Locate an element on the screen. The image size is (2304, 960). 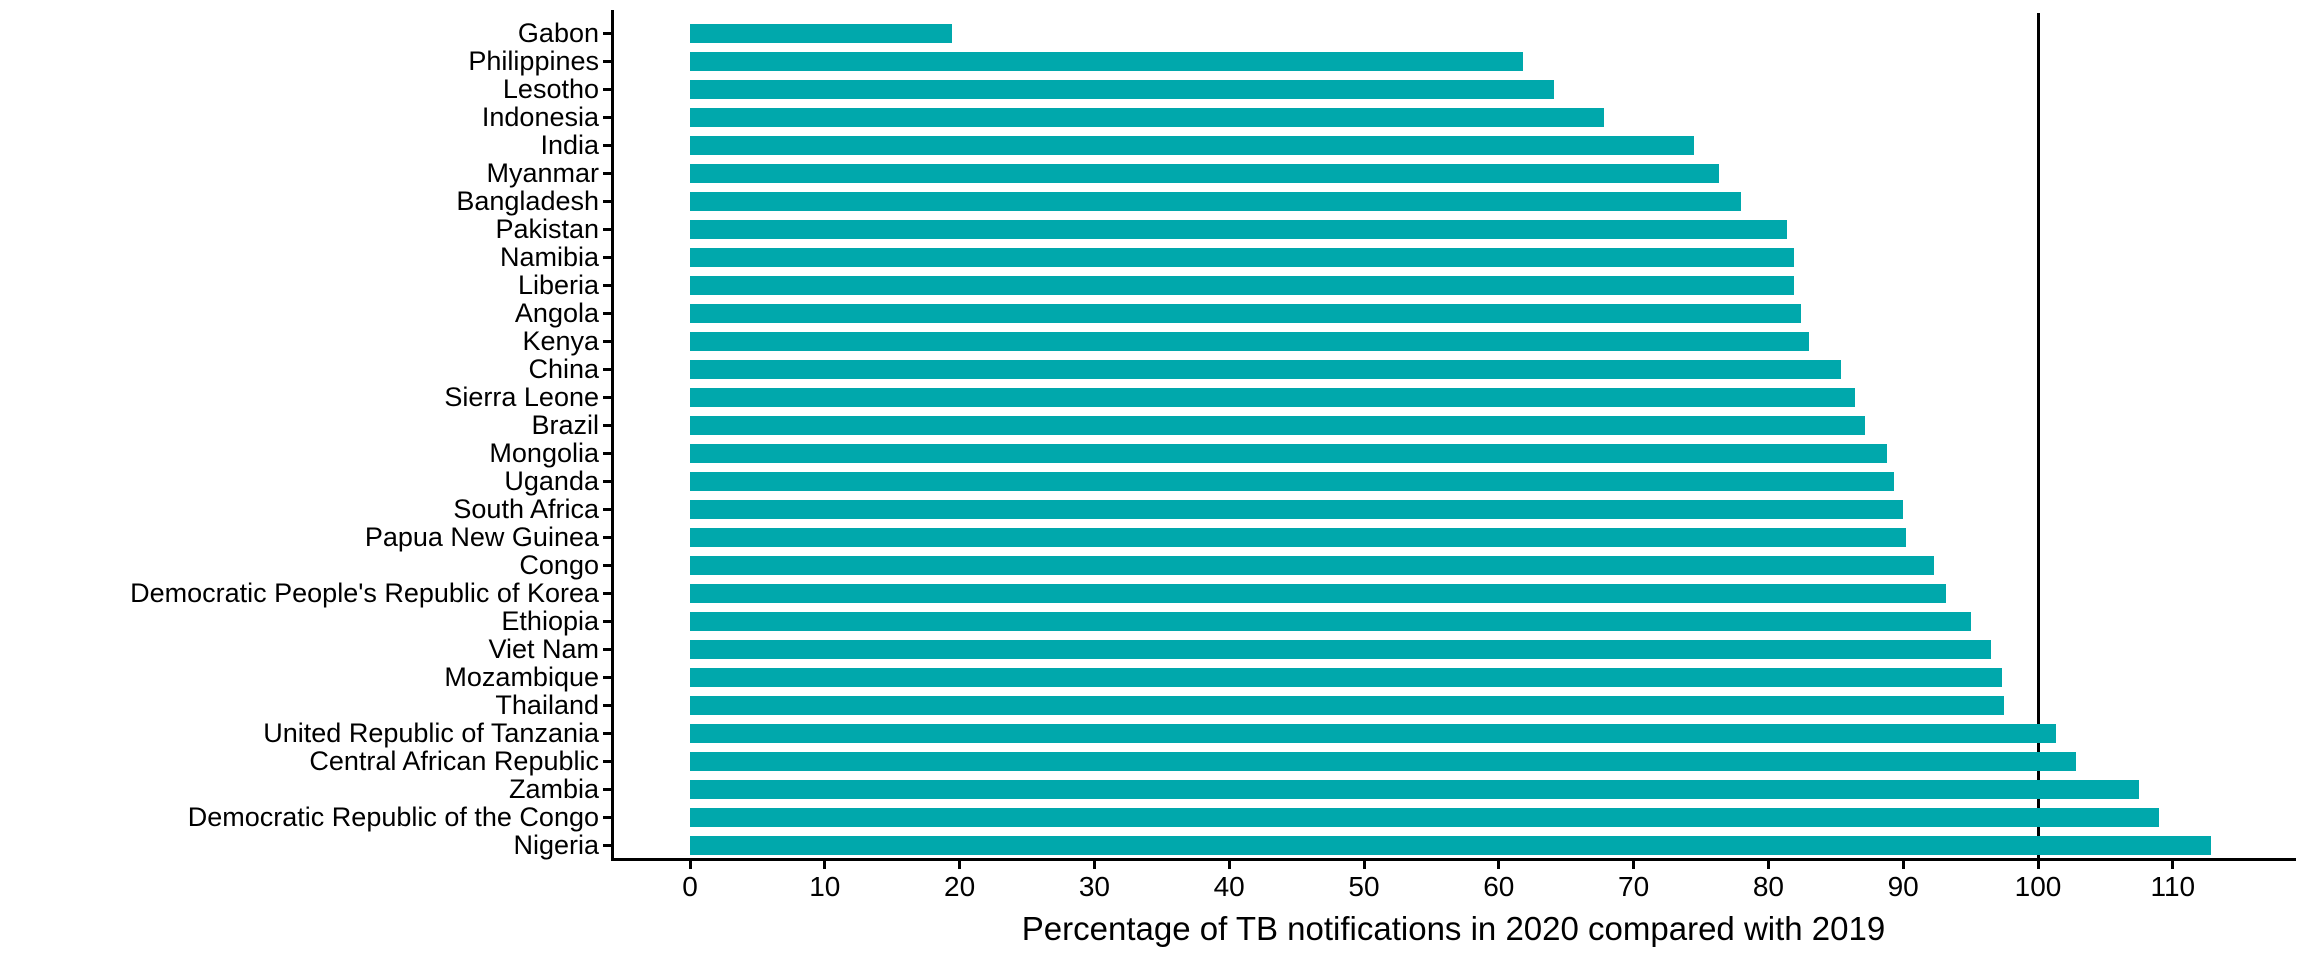
y-tick-democratic-republic-of-the-congo is located at coordinates (607, 817).